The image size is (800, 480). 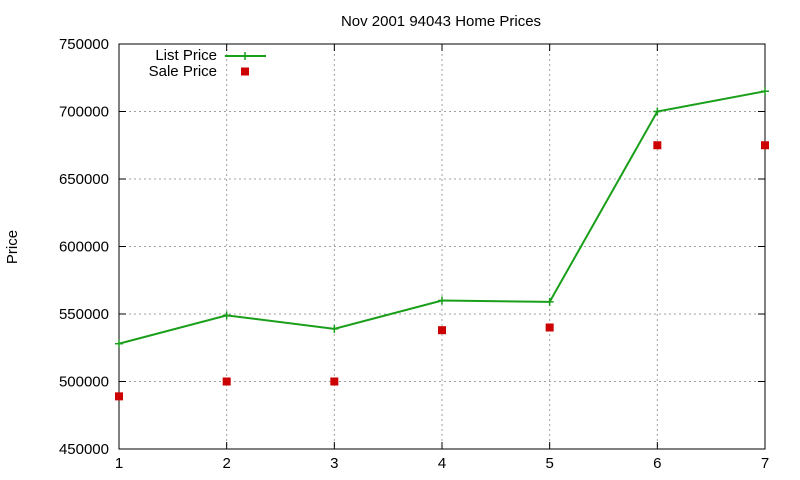 I want to click on x-tick-label: 5, so click(x=549, y=463).